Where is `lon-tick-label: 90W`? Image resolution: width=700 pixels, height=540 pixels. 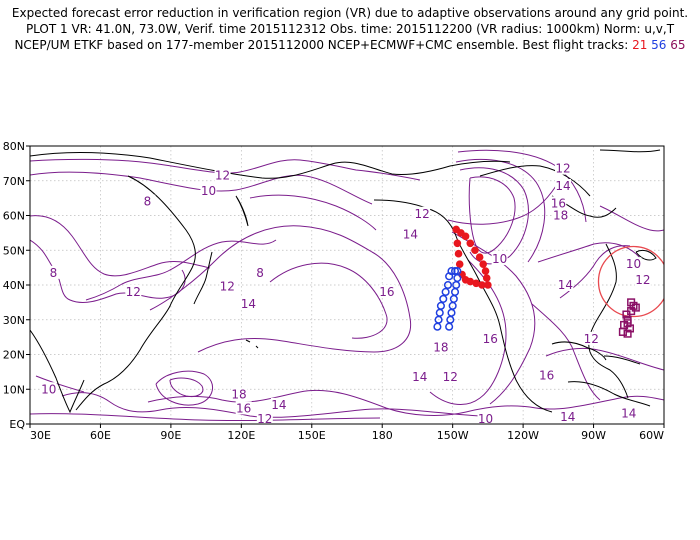 lon-tick-label: 90W is located at coordinates (593, 435).